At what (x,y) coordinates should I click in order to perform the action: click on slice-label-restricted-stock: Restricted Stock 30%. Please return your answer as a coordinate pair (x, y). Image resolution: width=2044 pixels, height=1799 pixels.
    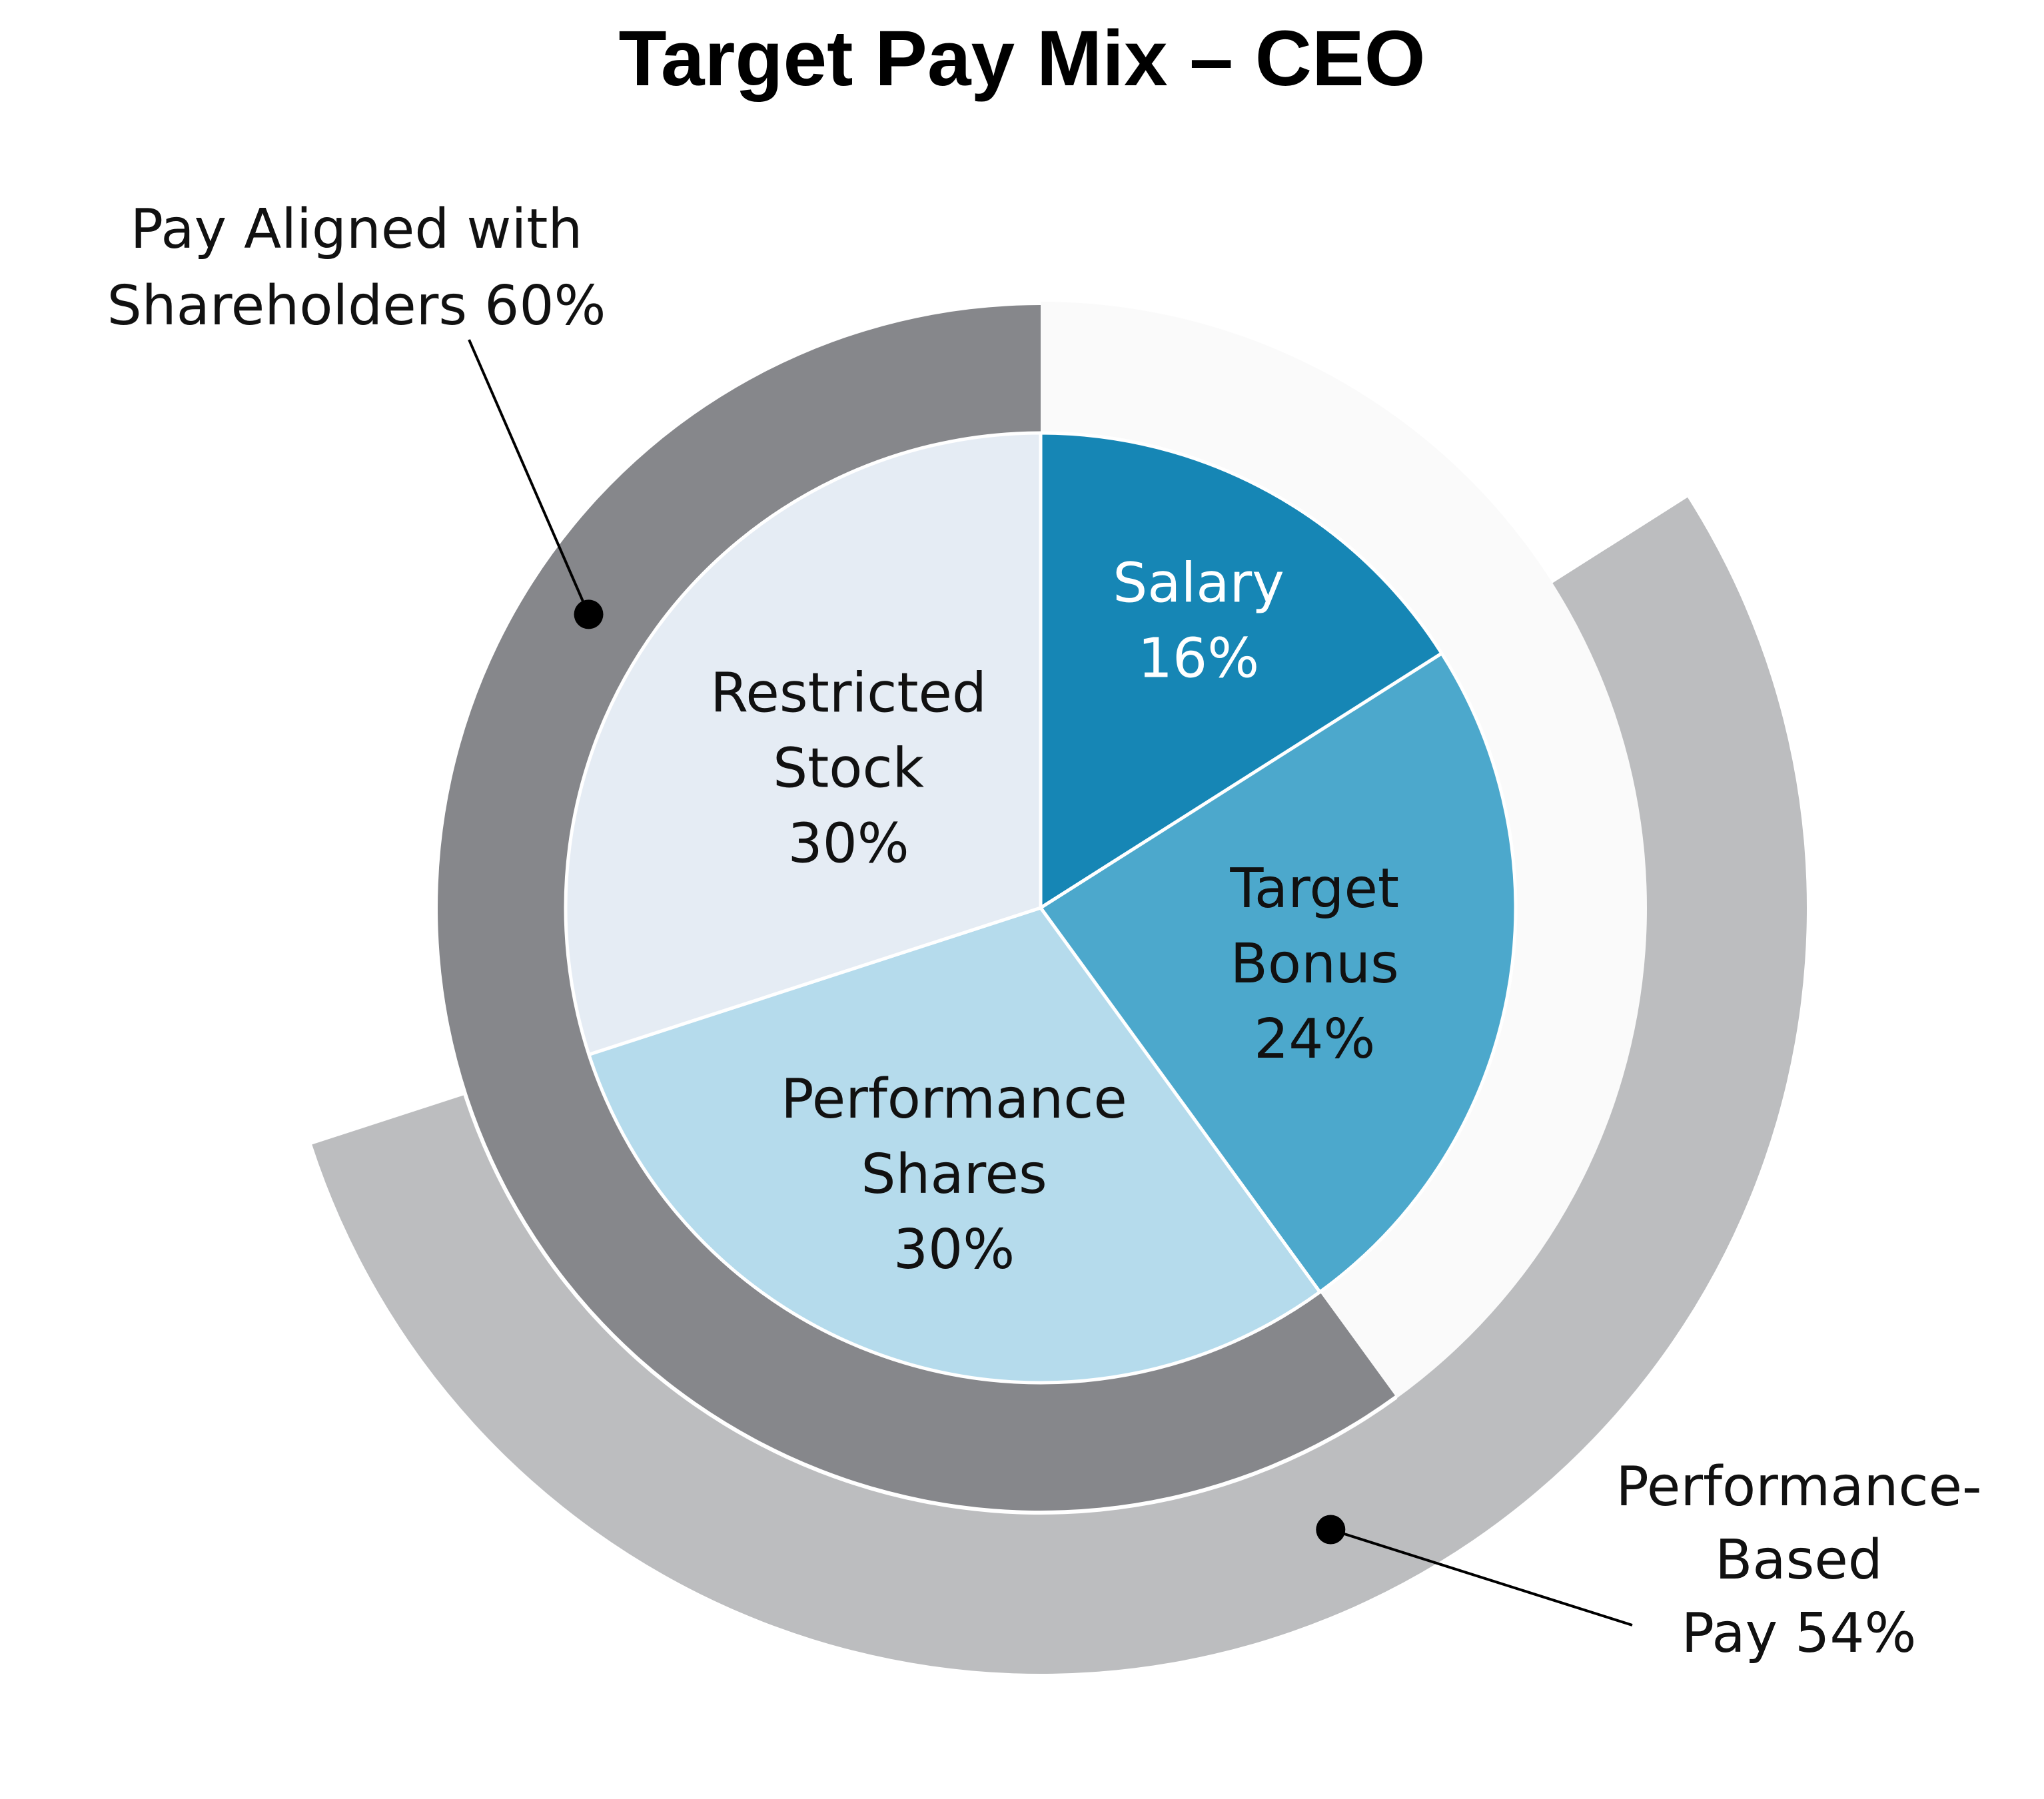
    Looking at the image, I should click on (848, 768).